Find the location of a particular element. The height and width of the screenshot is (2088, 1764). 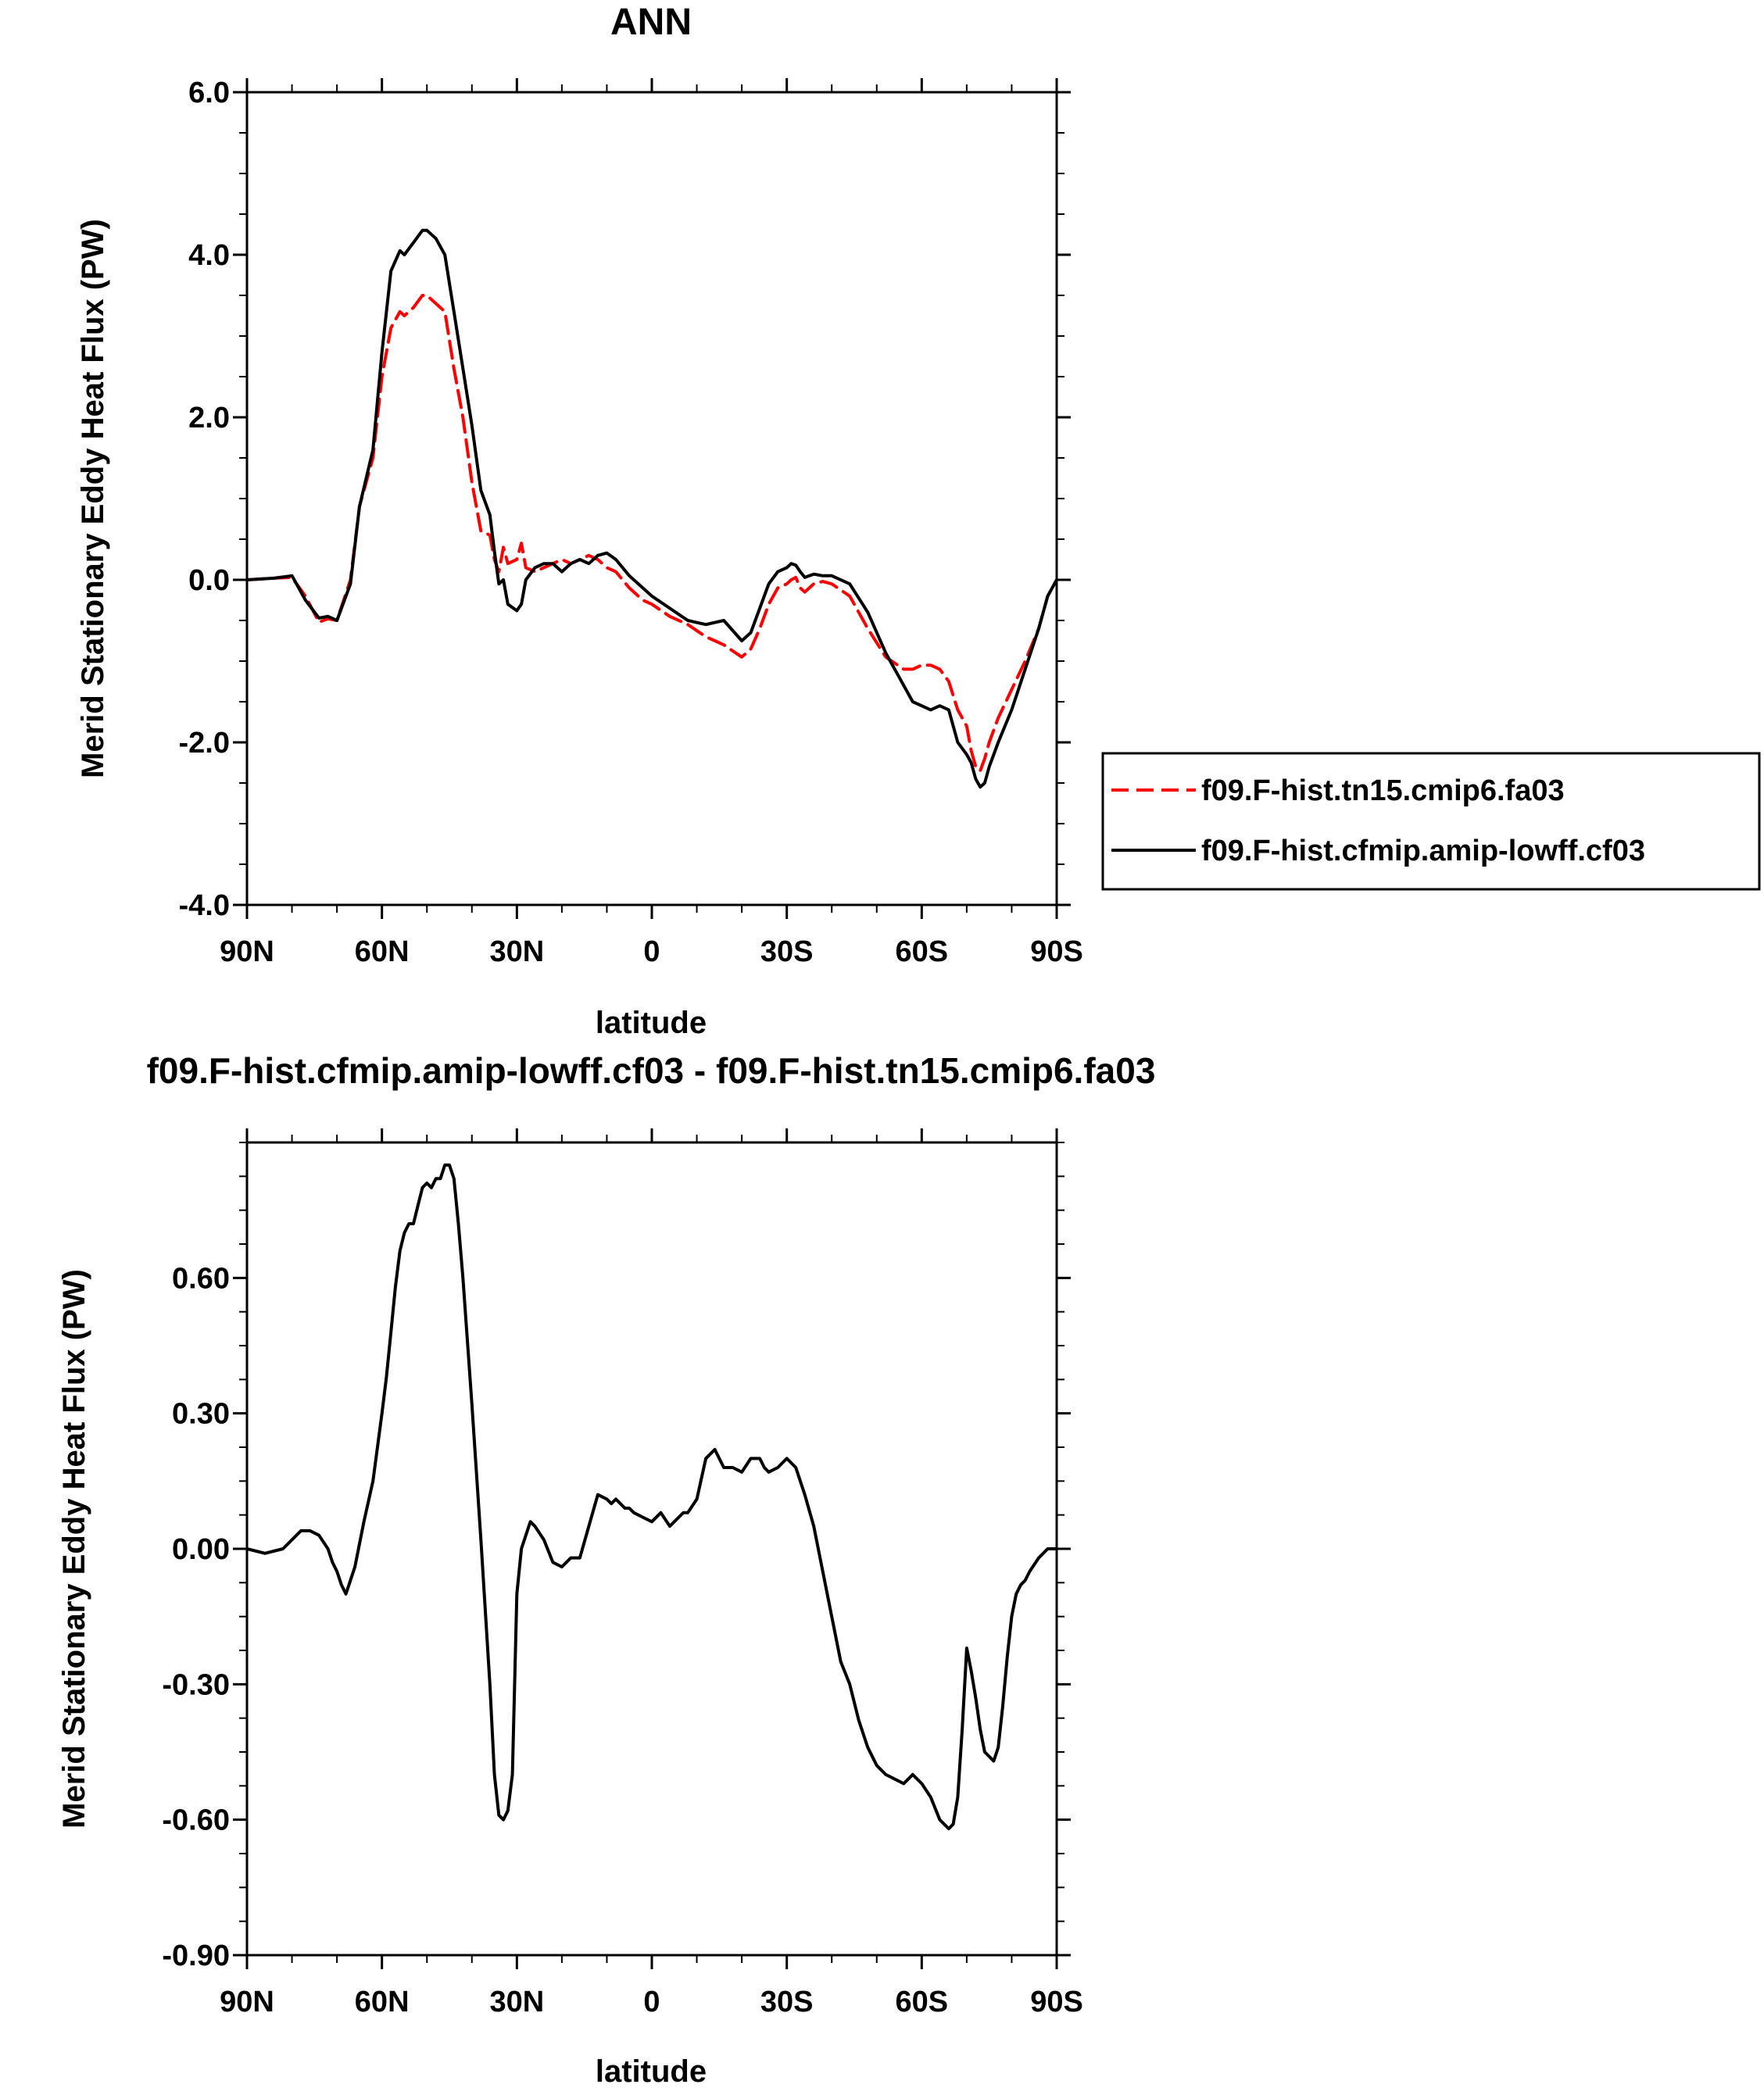

bottom-y-tick-labels: -0.90 -0.60 -0.30 0.00 0.30 0.60 is located at coordinates (196, 1617).